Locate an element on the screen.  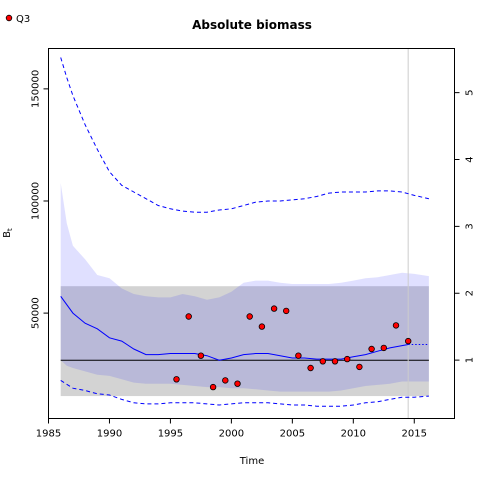
x-tick-label: 1990 is located at coordinates (109, 434).